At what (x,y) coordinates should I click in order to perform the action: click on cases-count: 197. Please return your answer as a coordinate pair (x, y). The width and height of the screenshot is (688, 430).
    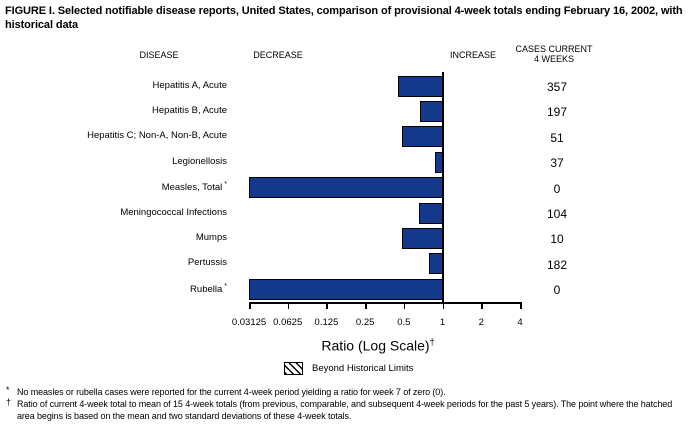
    Looking at the image, I should click on (557, 112).